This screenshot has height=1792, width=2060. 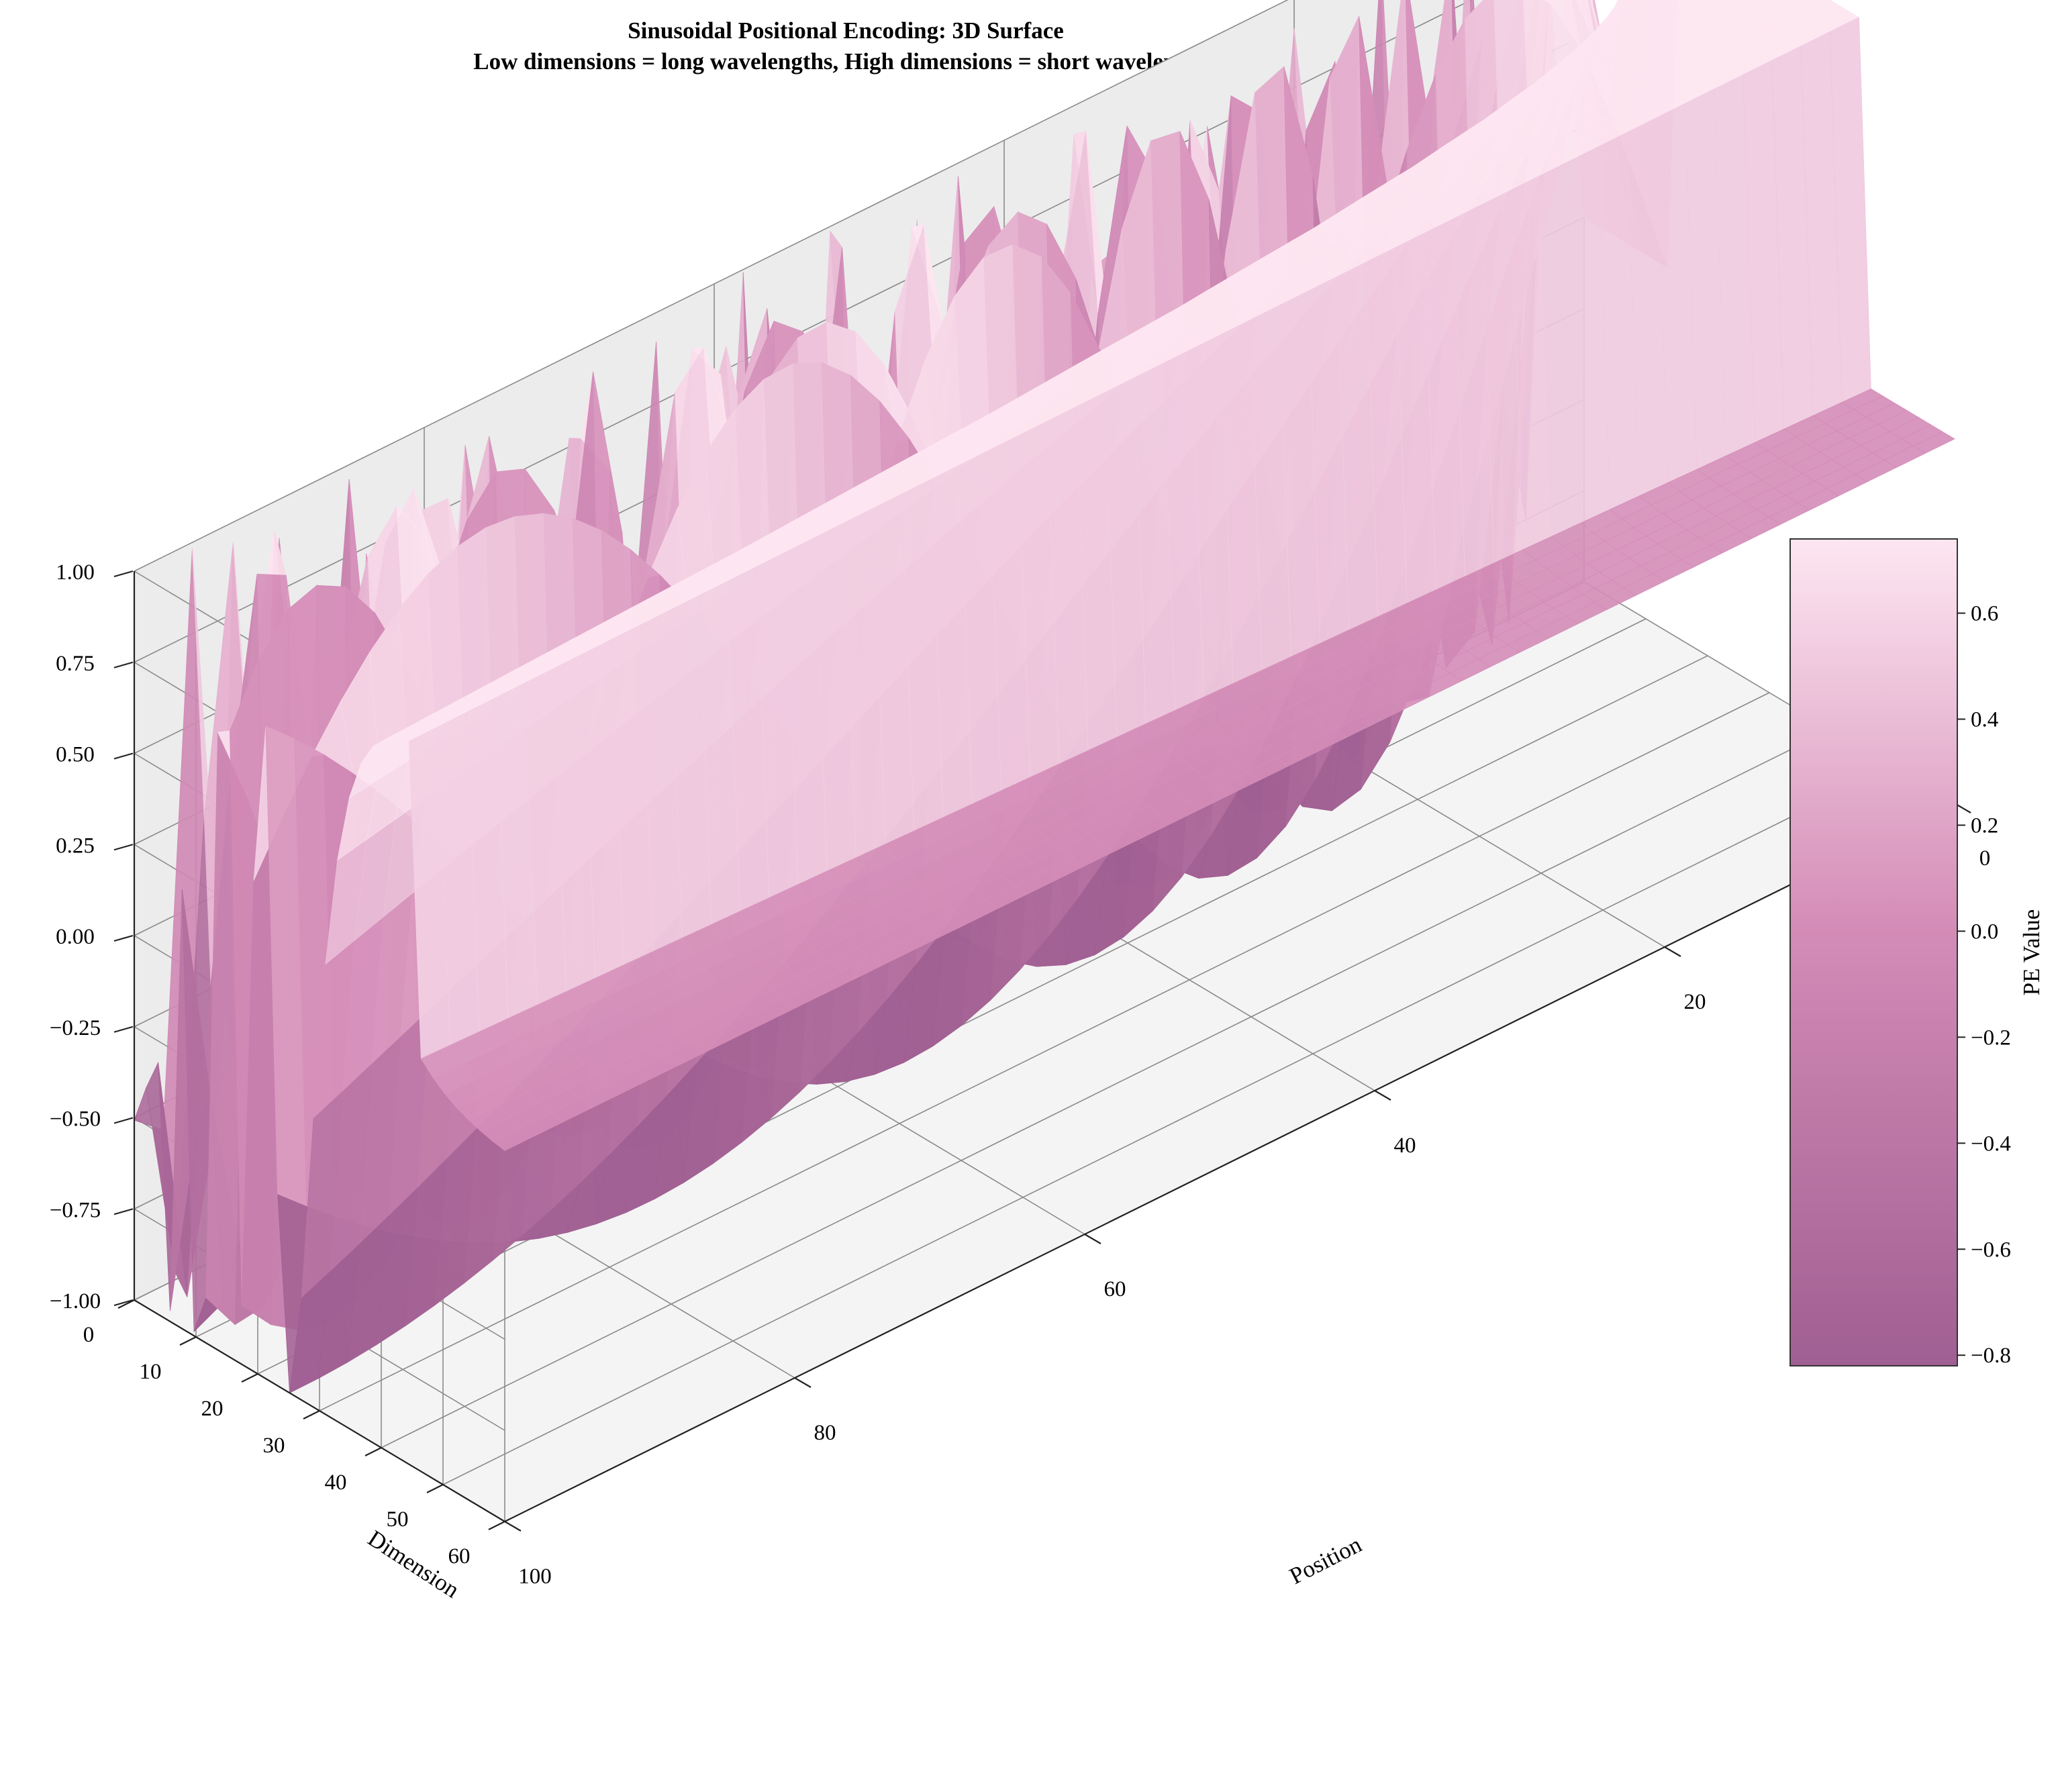 I want to click on y-tick-label: 40, so click(x=336, y=1483).